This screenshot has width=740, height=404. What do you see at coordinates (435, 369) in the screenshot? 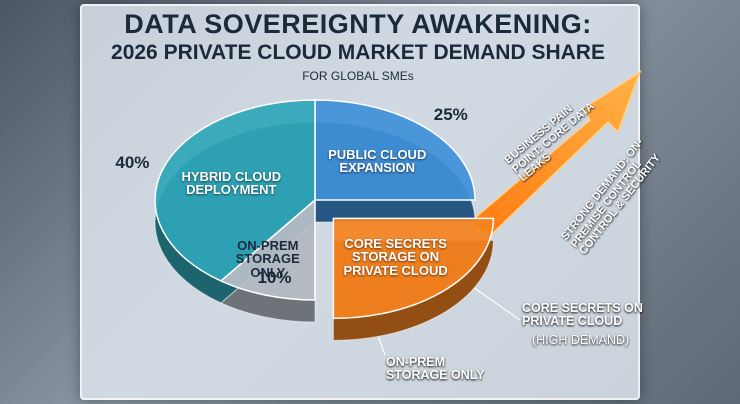
I see `callout-label: ON-PREM STORAGE ONLY` at bounding box center [435, 369].